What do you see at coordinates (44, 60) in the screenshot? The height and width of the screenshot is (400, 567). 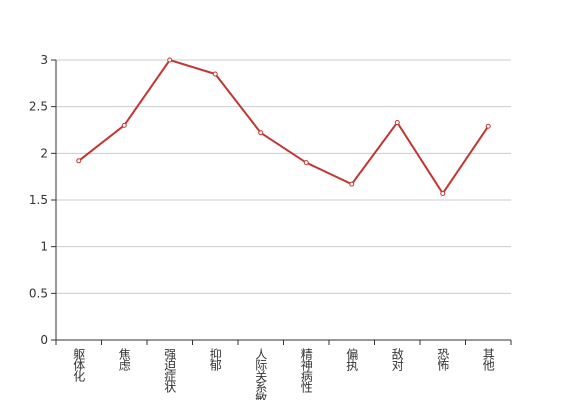 I see `y-tick-label: 3` at bounding box center [44, 60].